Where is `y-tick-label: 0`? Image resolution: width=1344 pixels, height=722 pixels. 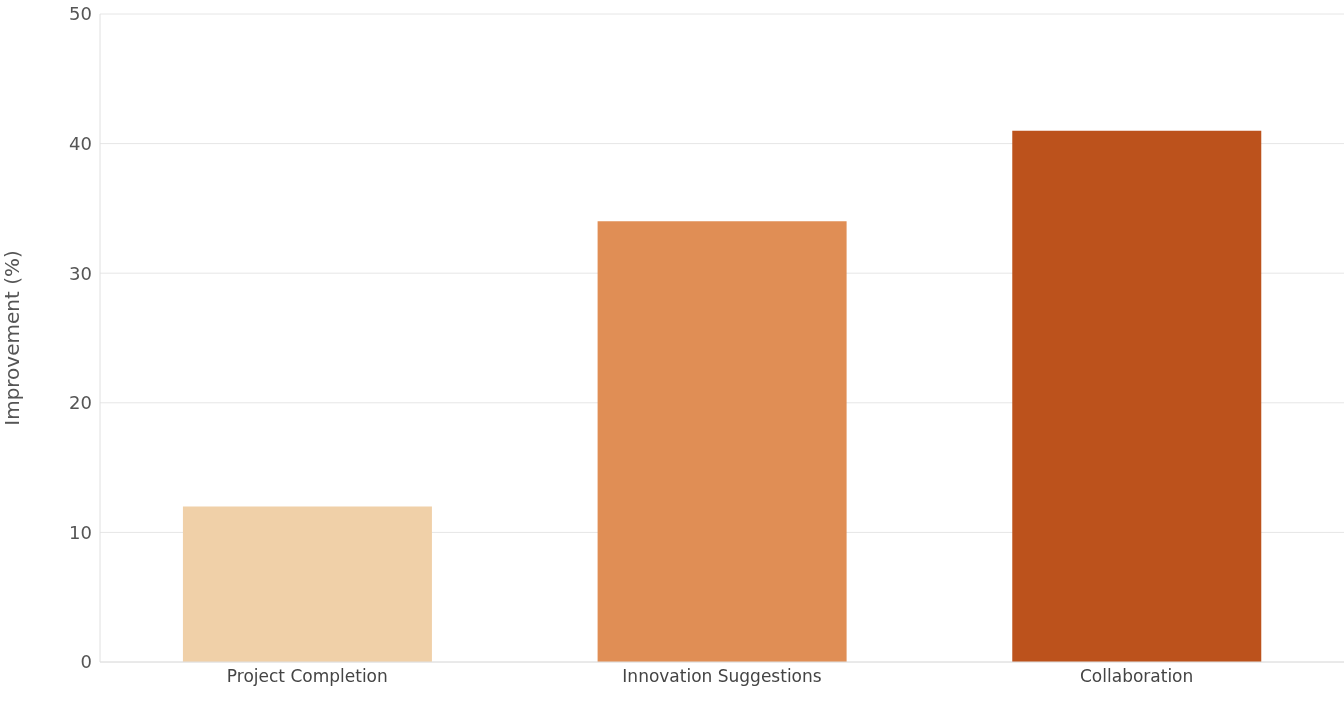
y-tick-label: 0 is located at coordinates (86, 662).